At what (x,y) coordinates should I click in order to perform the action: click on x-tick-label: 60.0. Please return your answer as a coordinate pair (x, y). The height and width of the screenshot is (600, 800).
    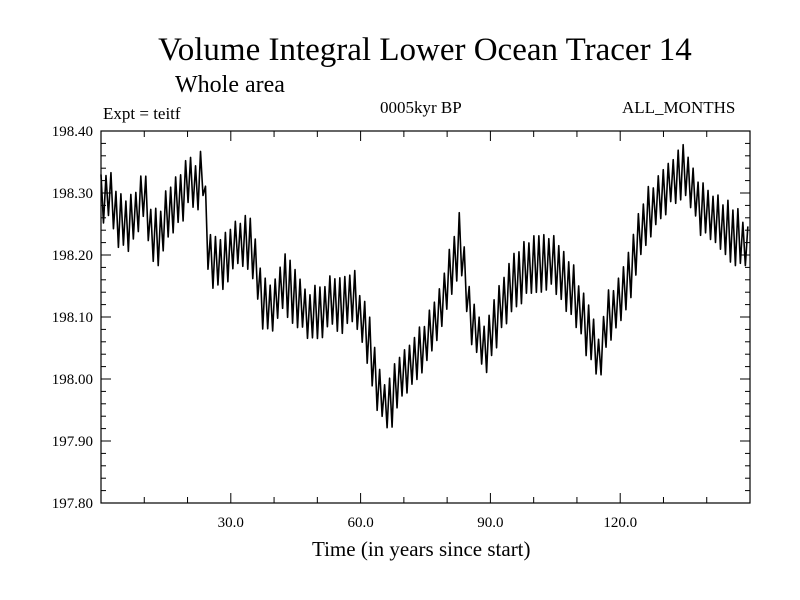
    Looking at the image, I should click on (360, 523).